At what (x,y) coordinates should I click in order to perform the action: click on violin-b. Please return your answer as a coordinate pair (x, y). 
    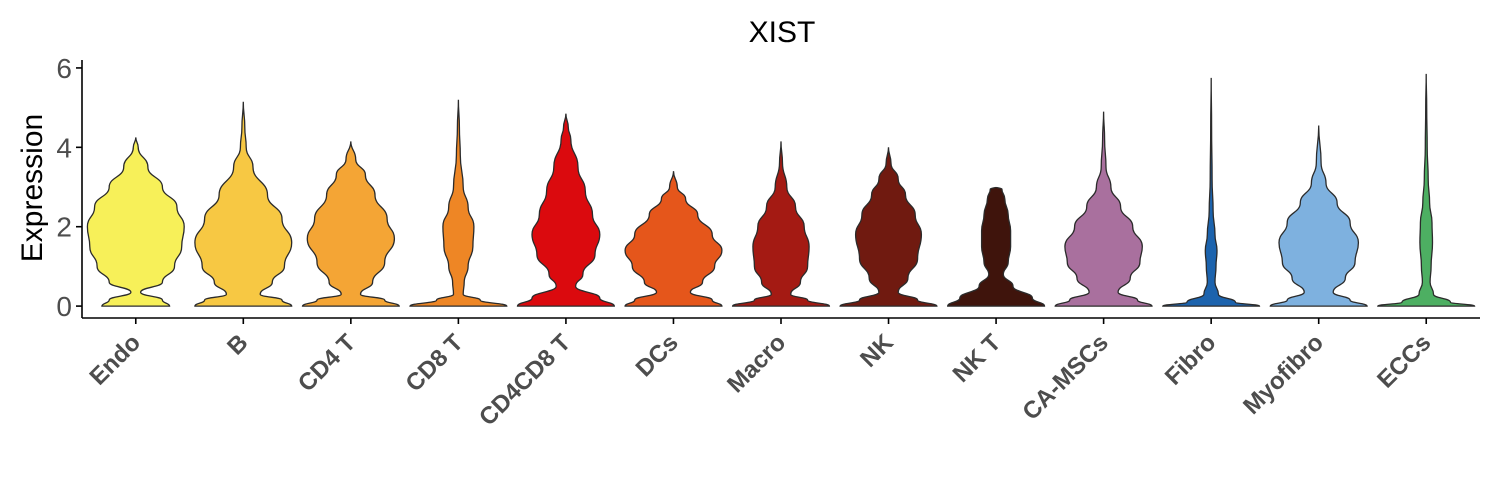
    Looking at the image, I should click on (243, 204).